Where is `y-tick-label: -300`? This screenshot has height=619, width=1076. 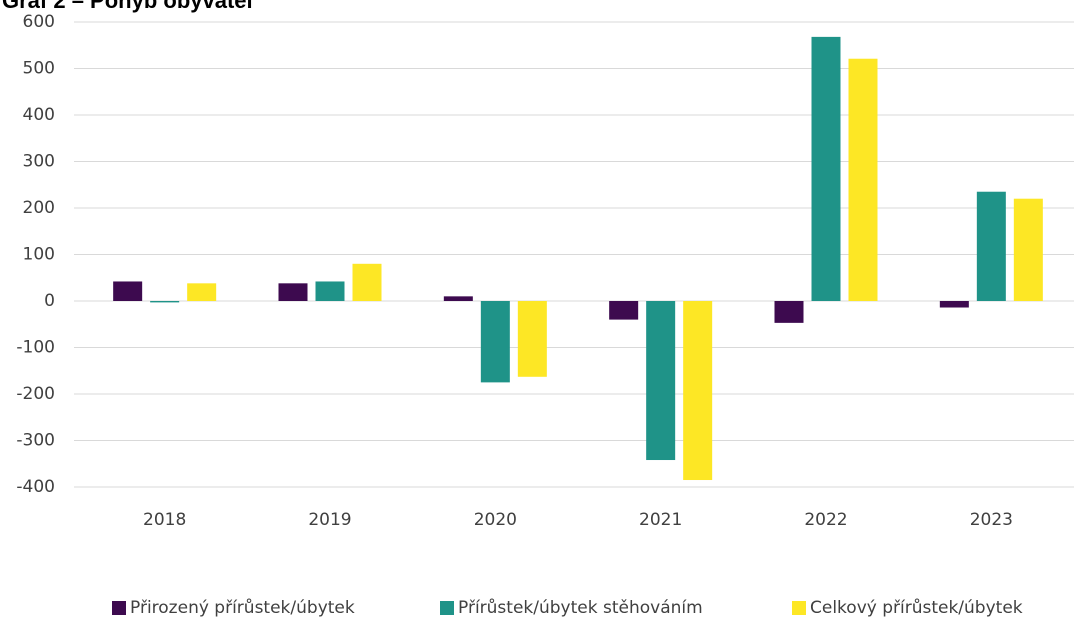 y-tick-label: -300 is located at coordinates (35, 441).